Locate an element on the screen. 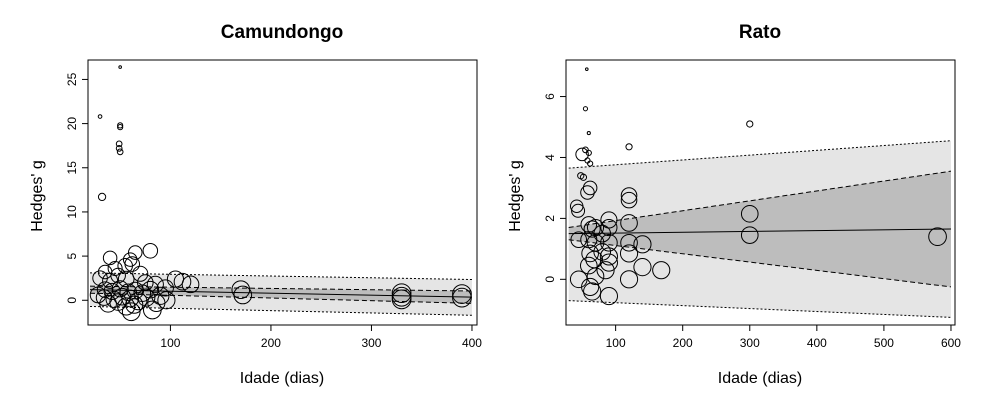 The image size is (1000, 400). chart-title: Camundongo is located at coordinates (282, 32).